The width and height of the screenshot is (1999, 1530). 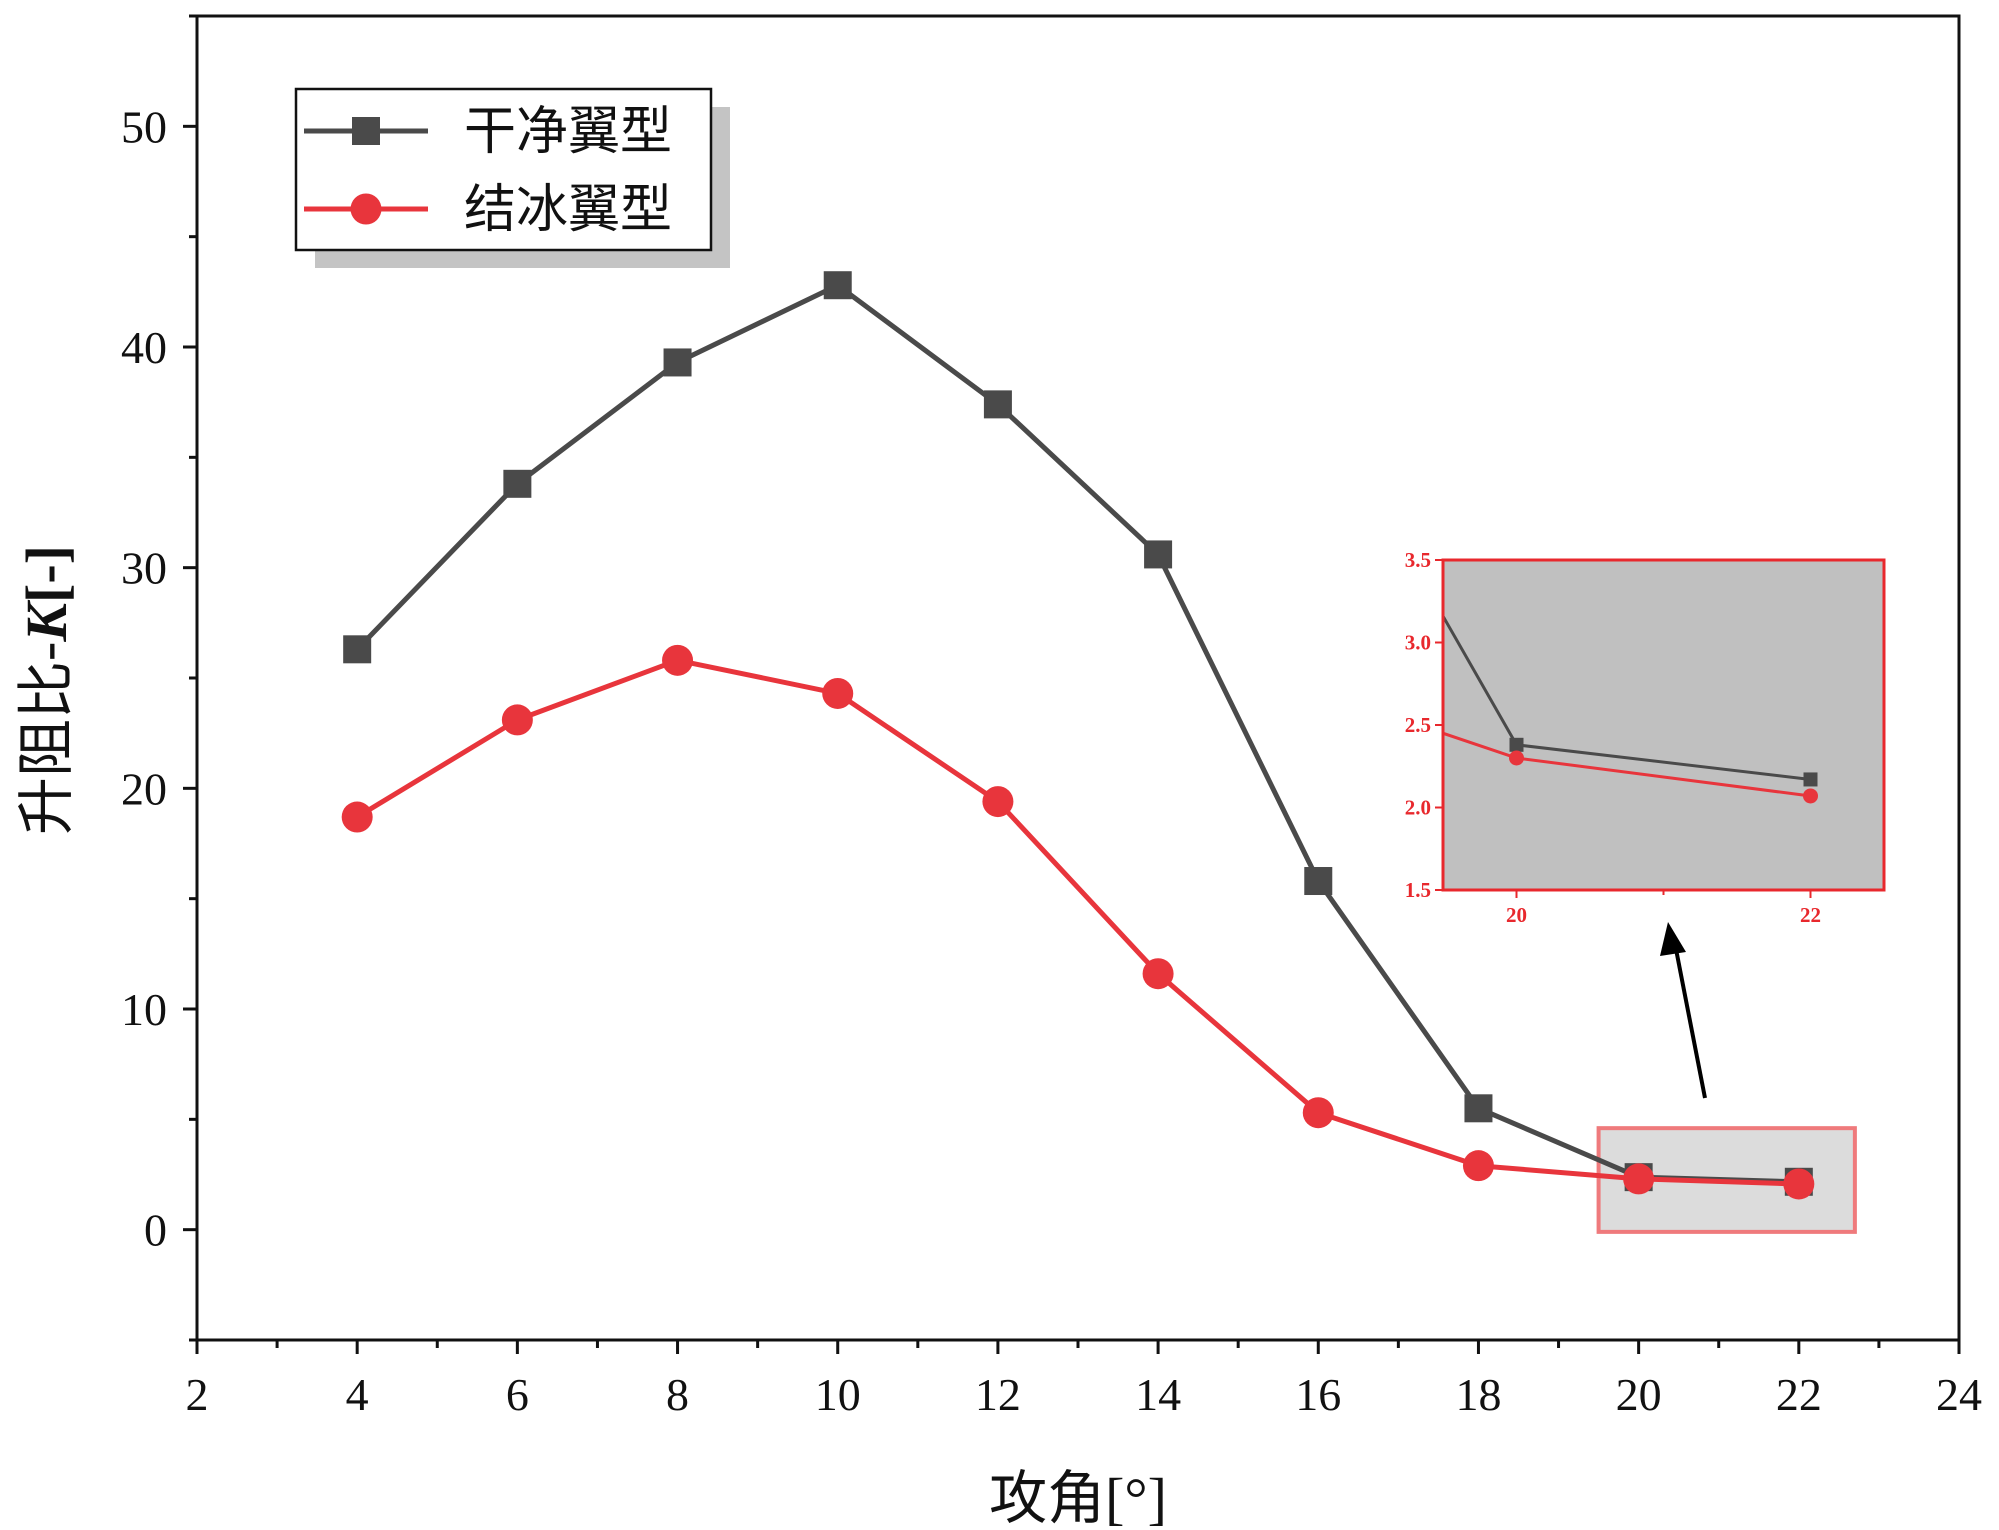 What do you see at coordinates (155, 1230) in the screenshot?
I see `y-tick-label: 0` at bounding box center [155, 1230].